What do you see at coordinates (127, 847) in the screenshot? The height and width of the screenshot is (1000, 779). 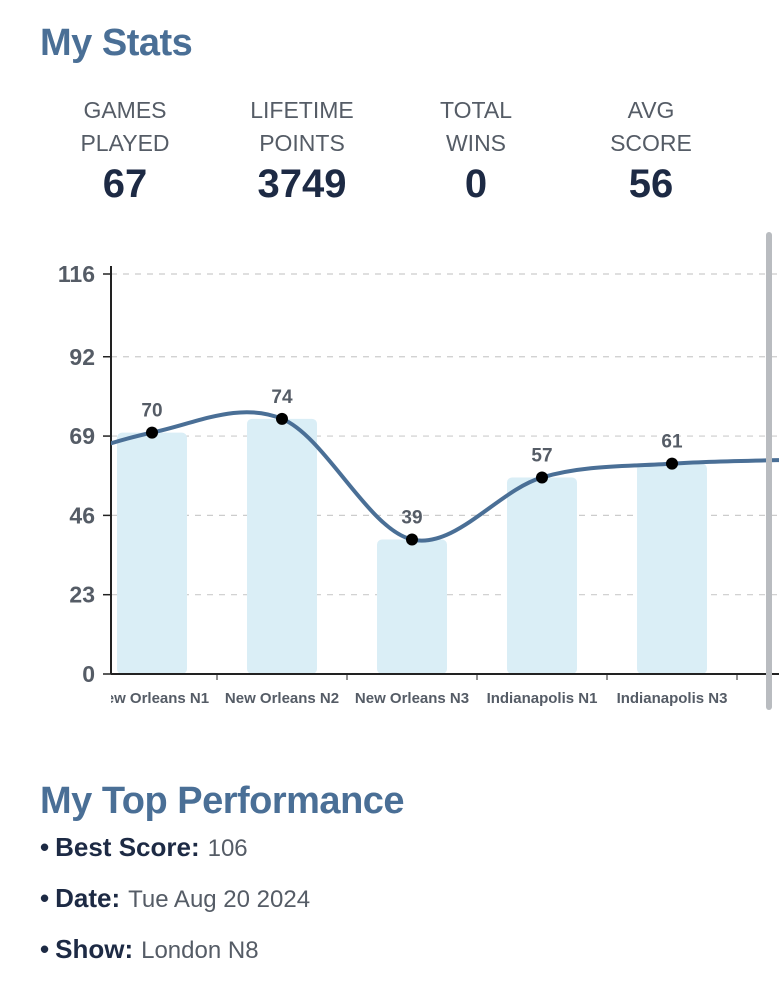 I see `perf-label: Best Score:` at bounding box center [127, 847].